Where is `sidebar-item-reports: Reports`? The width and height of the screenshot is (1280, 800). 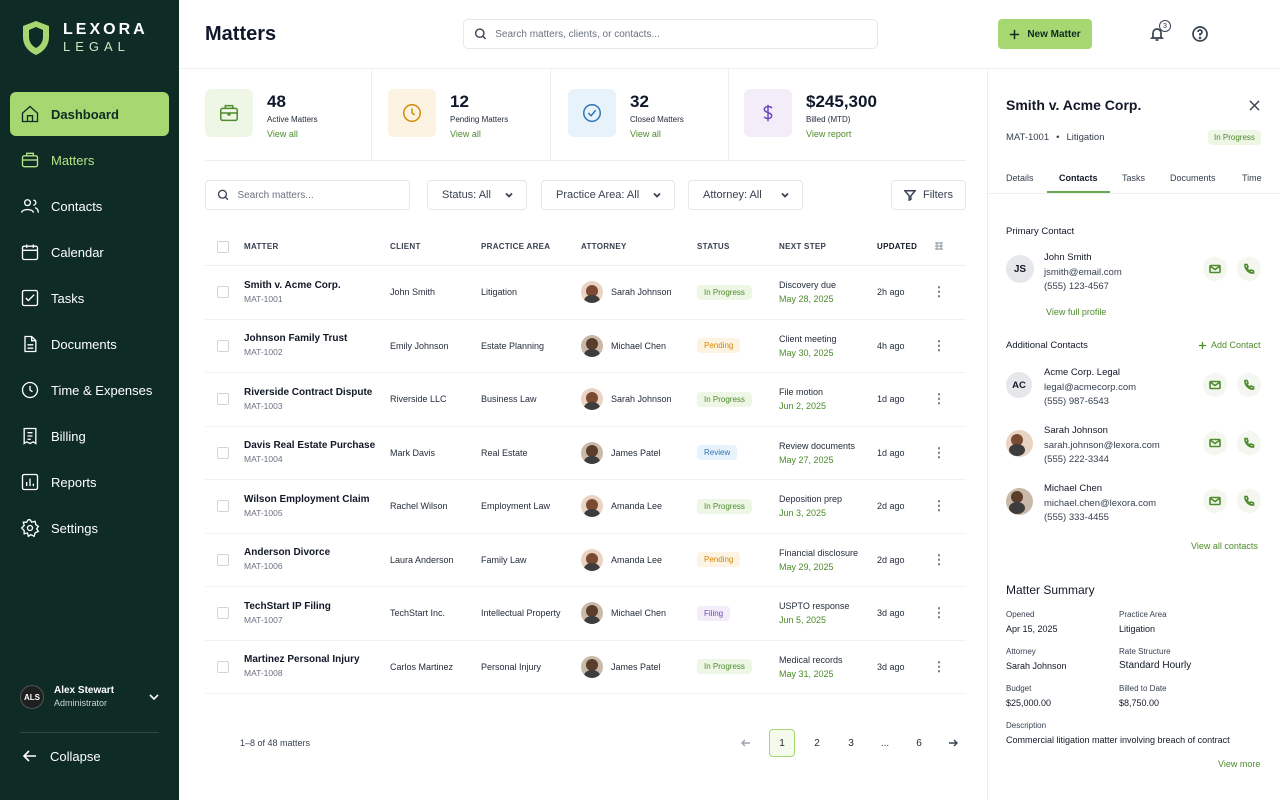 sidebar-item-reports: Reports is located at coordinates (89, 482).